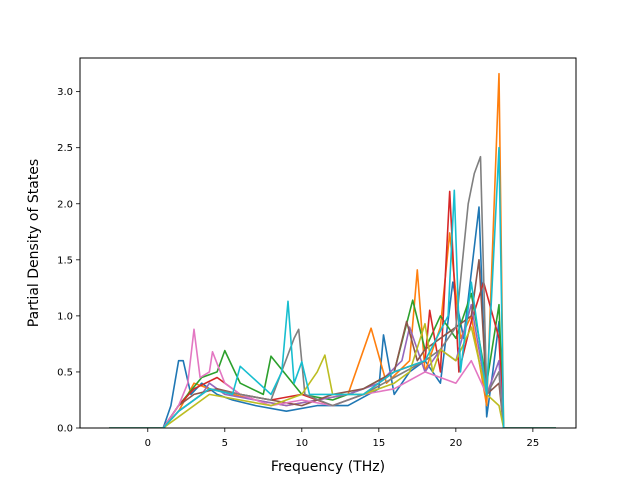 The image size is (640, 480). Describe the element at coordinates (65, 316) in the screenshot. I see `y-tick-label: 1.0` at that location.